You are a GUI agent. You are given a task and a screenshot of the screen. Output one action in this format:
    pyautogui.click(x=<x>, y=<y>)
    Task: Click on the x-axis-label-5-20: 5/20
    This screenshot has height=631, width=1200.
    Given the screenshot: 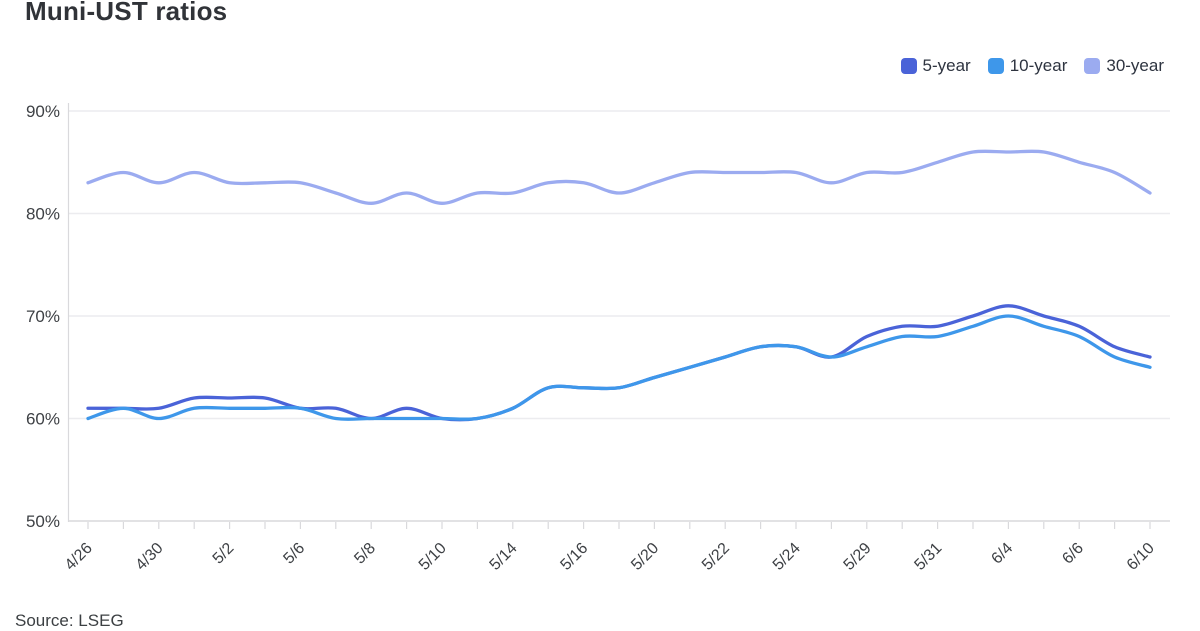 What is the action you would take?
    pyautogui.click(x=645, y=557)
    